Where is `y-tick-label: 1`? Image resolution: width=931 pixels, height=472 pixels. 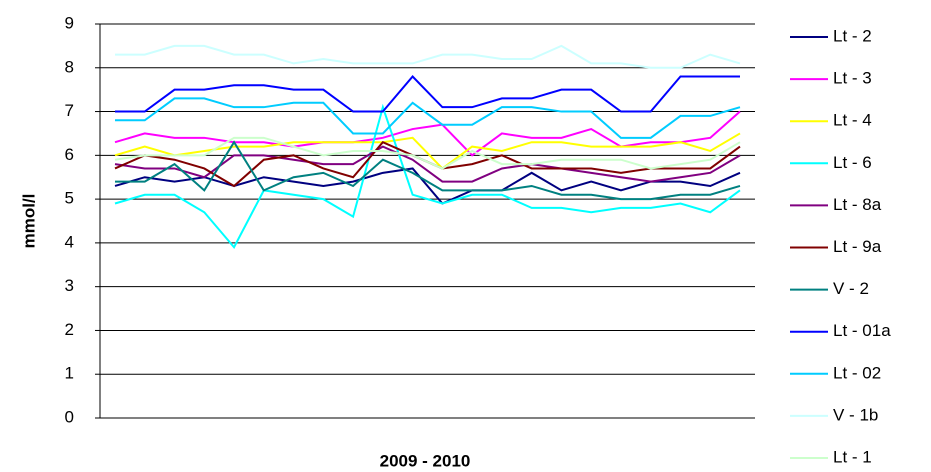
y-tick-label: 1 is located at coordinates (69, 373).